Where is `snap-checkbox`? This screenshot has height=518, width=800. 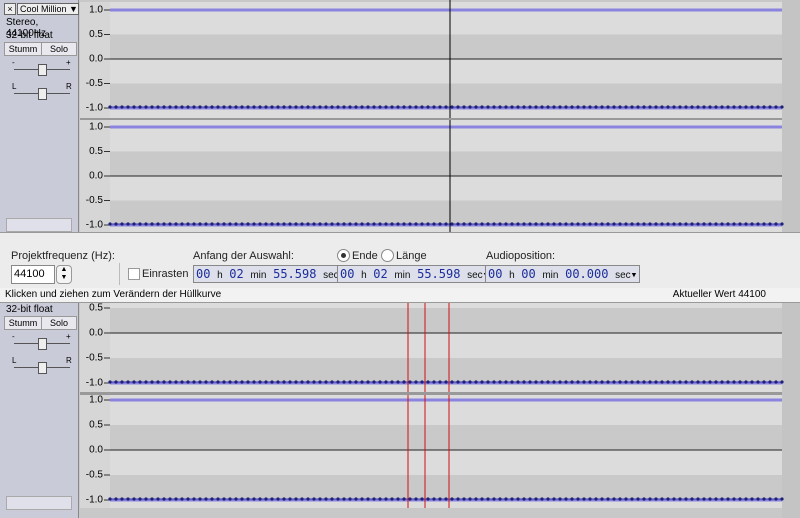
snap-checkbox is located at coordinates (134, 274).